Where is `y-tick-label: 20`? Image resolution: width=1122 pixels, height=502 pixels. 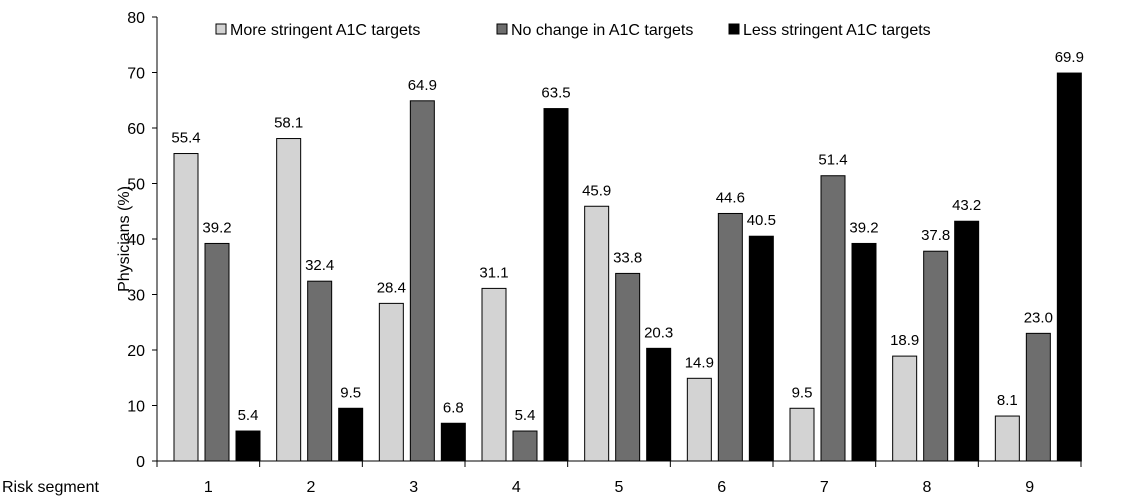 y-tick-label: 20 is located at coordinates (136, 351).